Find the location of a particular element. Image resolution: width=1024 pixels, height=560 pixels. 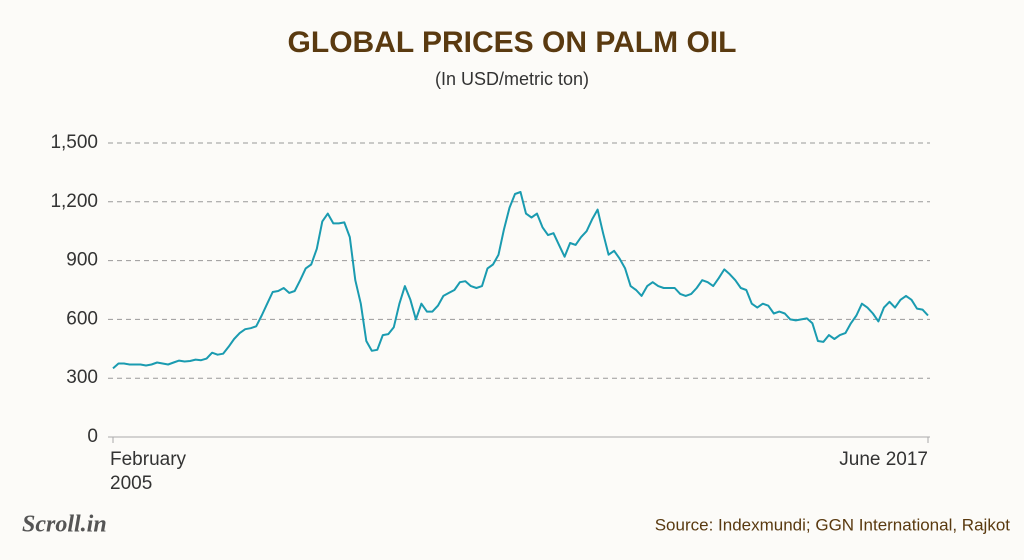

y-tick-label: 1,500 is located at coordinates (74, 142).